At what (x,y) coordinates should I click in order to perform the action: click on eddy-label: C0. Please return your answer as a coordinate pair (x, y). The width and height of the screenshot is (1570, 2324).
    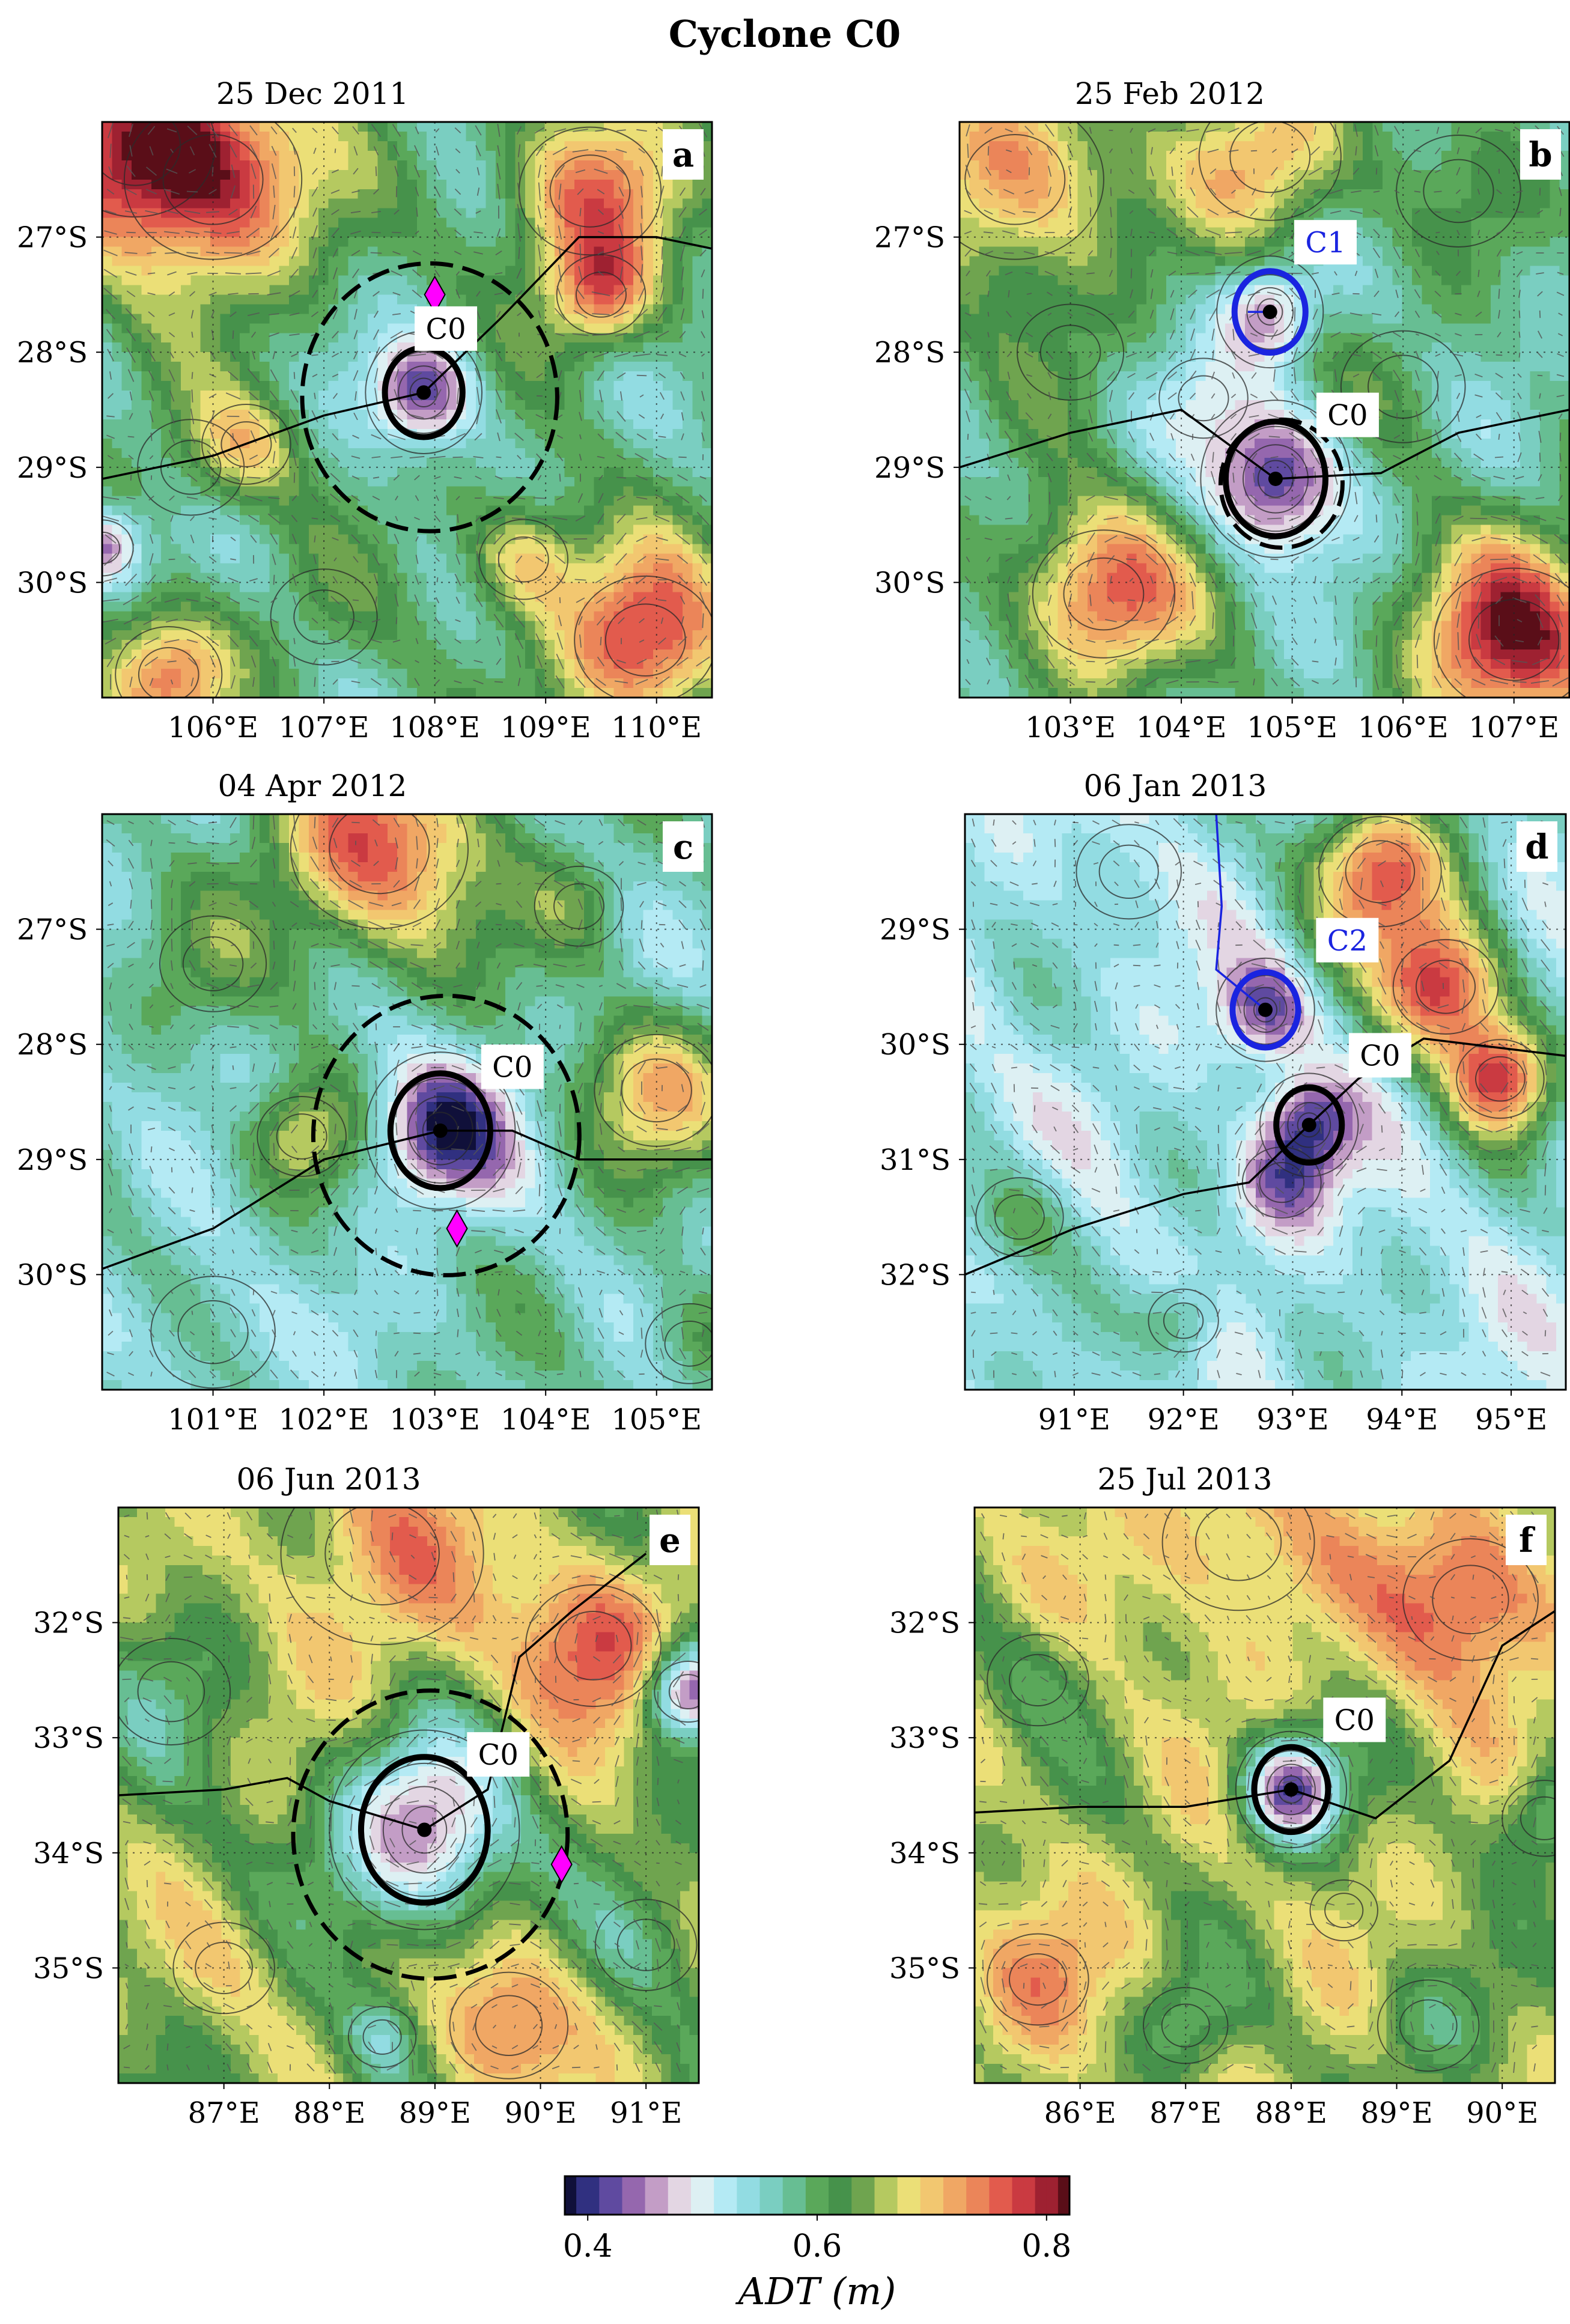
    Looking at the image, I should click on (445, 329).